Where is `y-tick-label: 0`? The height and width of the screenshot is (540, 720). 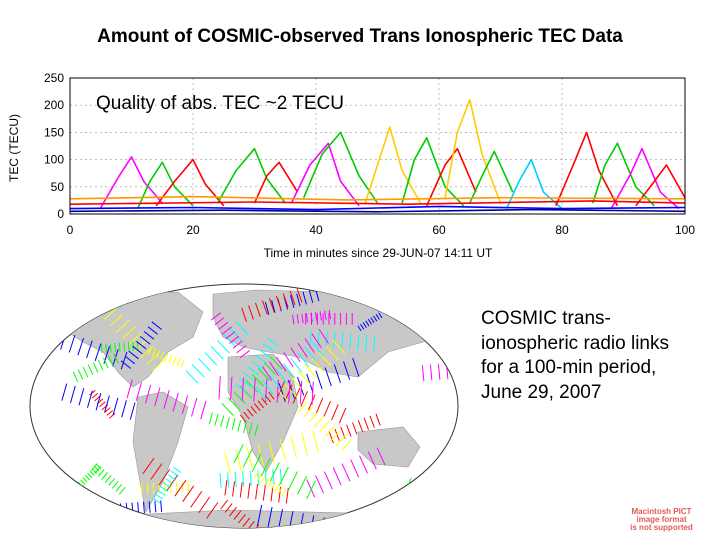
y-tick-label: 0 is located at coordinates (60, 214).